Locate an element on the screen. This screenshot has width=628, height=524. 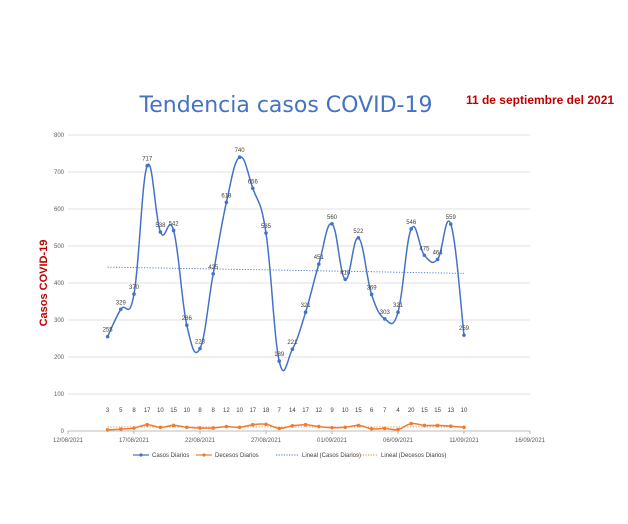
data-label-casos: 560 is located at coordinates (332, 218).